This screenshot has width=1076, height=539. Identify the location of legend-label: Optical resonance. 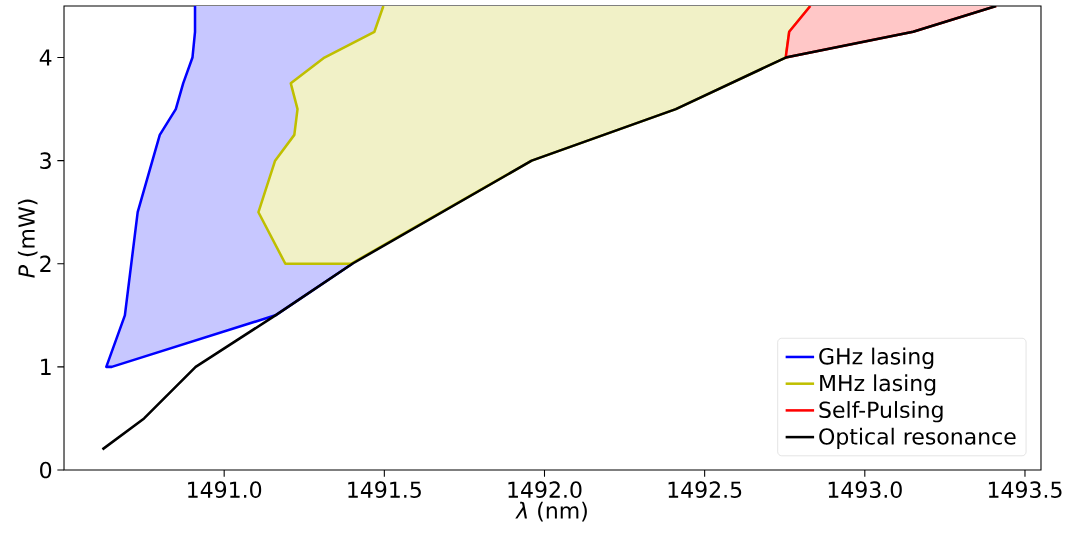
(917, 438).